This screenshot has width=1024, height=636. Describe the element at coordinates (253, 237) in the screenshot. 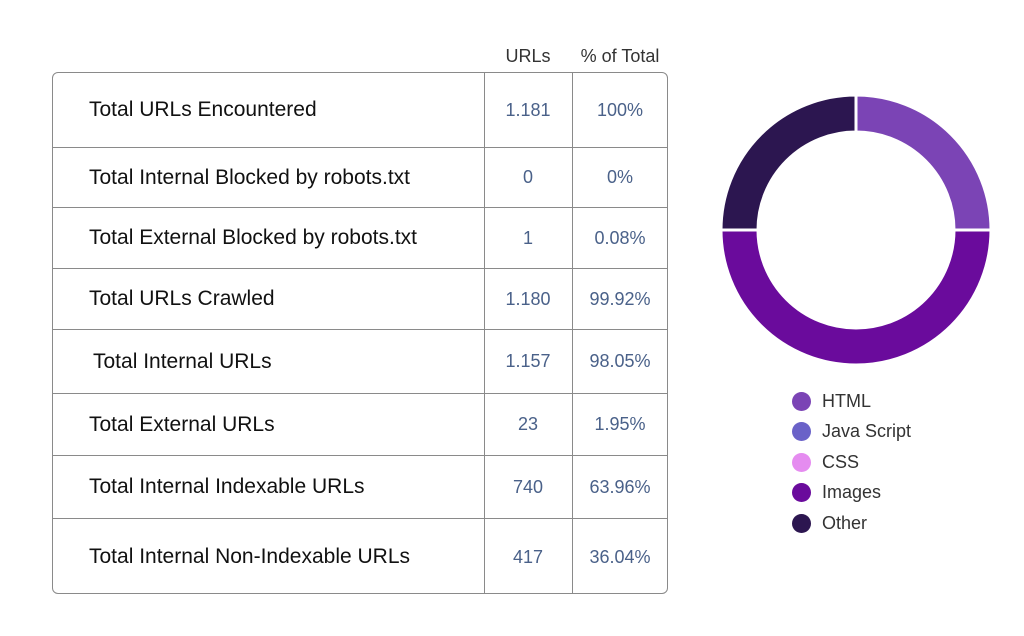

I see `row-label: Total External Blocked by robots.txt` at that location.